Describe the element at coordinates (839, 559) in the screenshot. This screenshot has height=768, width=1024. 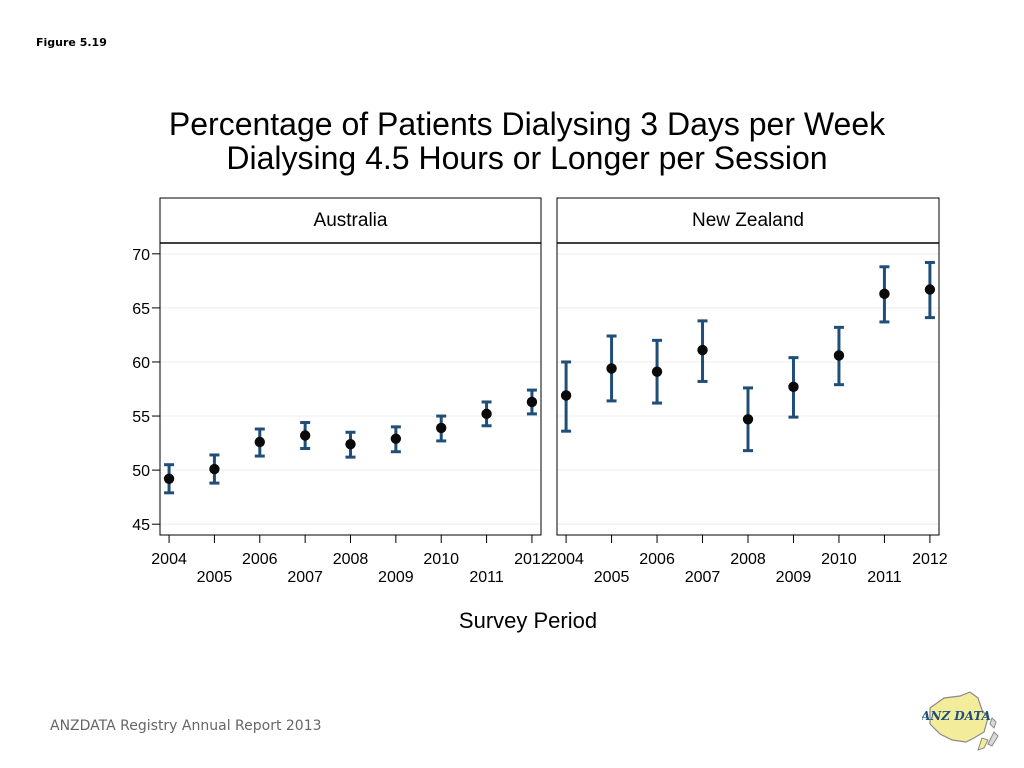
I see `x-tick-label-new-zealand-2010: 2010` at that location.